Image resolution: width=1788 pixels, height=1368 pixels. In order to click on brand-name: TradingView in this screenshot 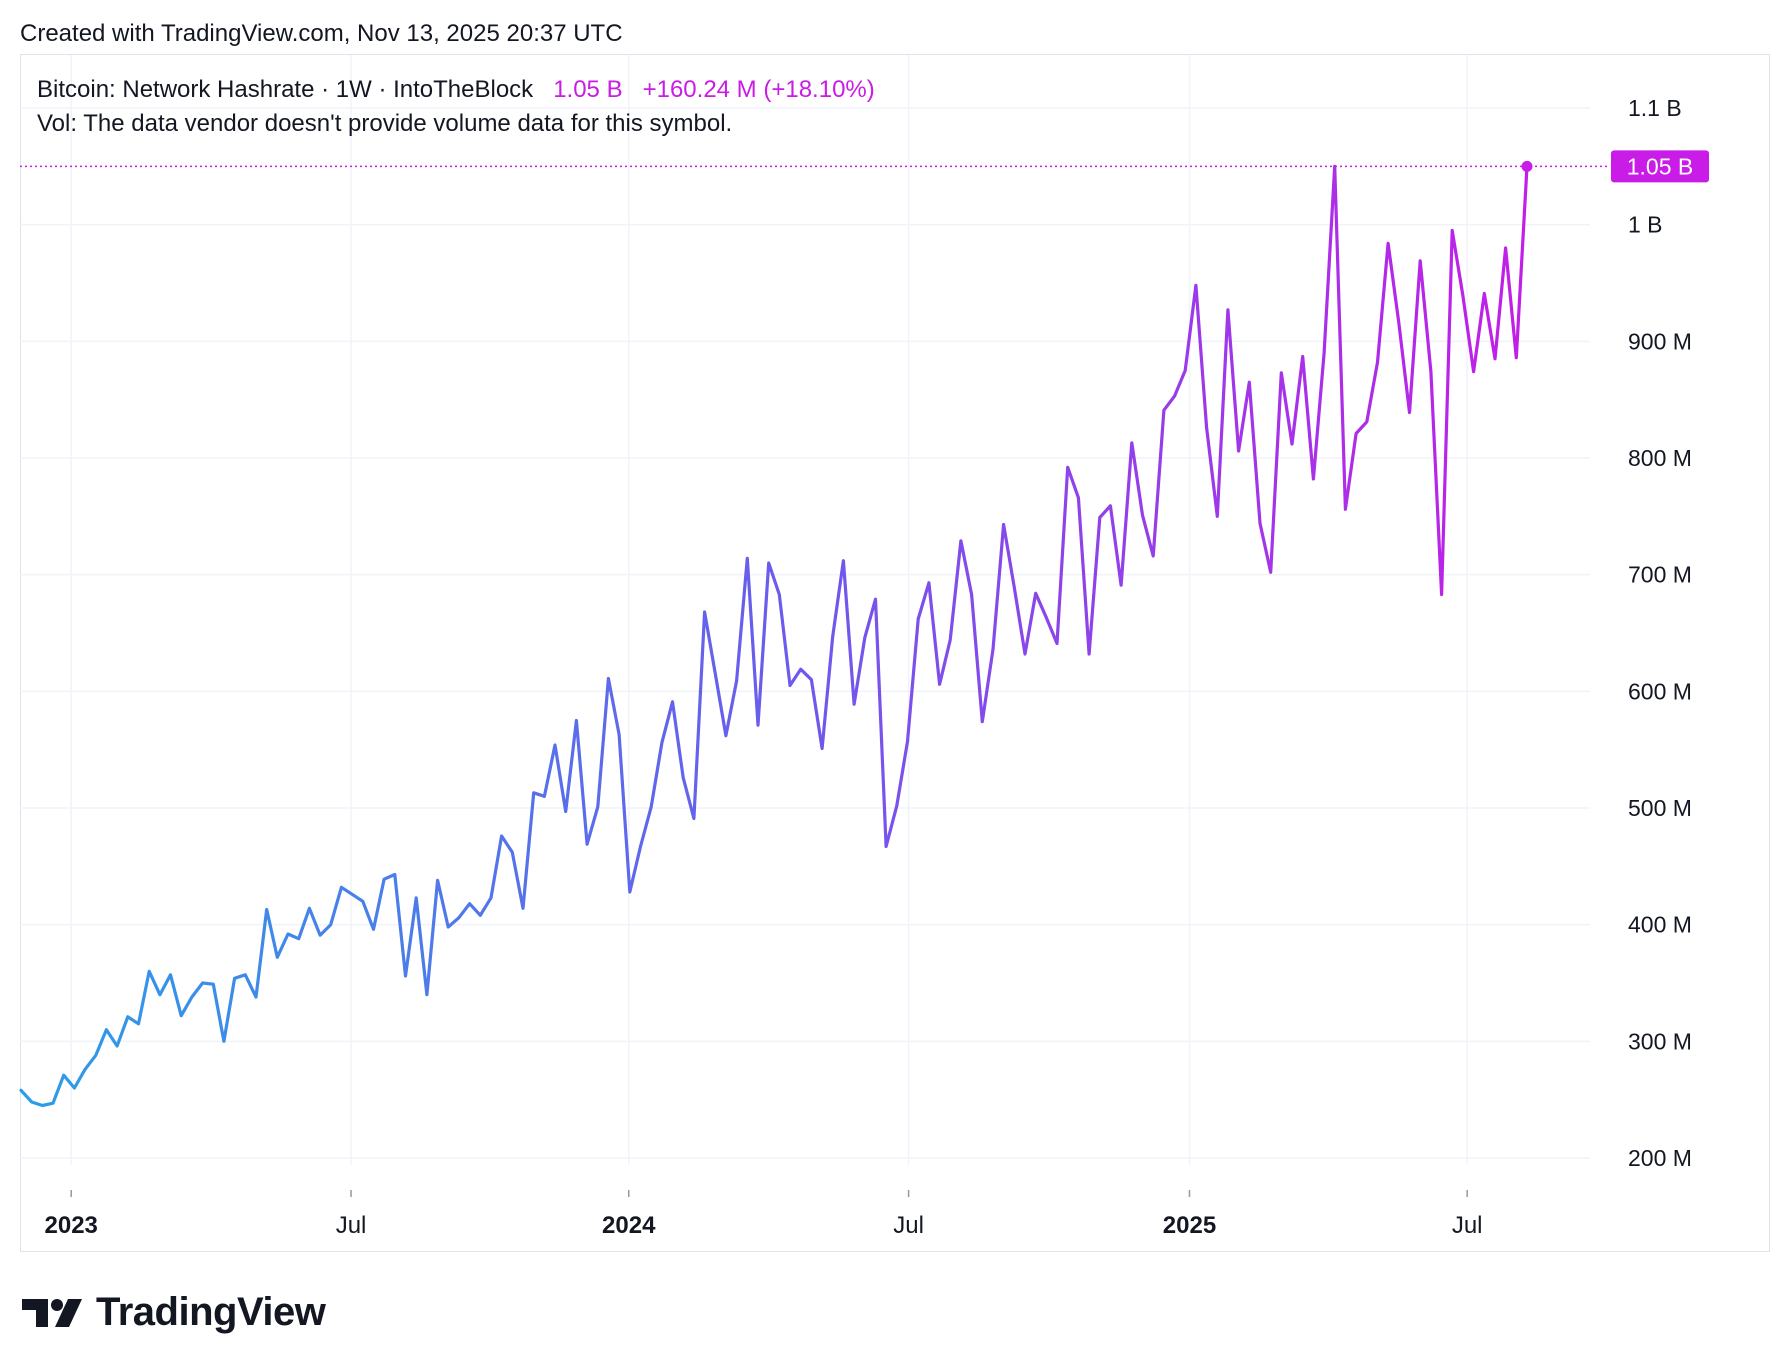, I will do `click(211, 1312)`.